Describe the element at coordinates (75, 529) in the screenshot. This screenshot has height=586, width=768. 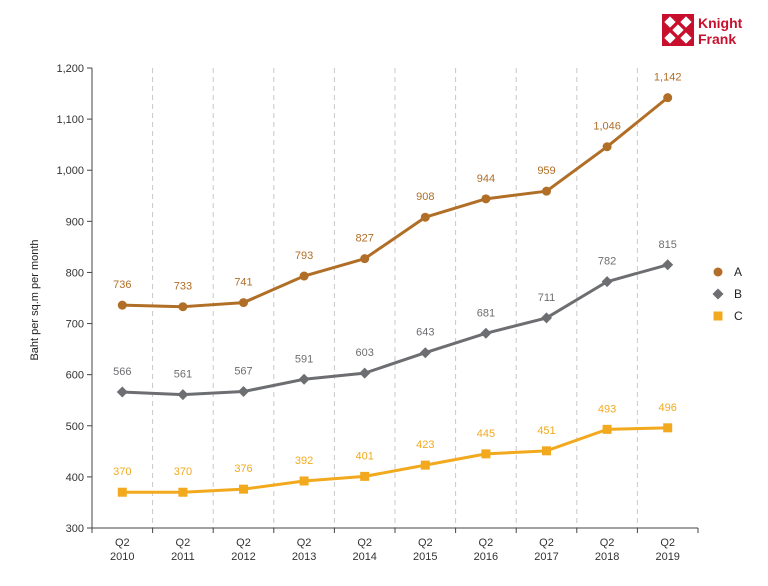
I see `y-tick-label: 300` at that location.